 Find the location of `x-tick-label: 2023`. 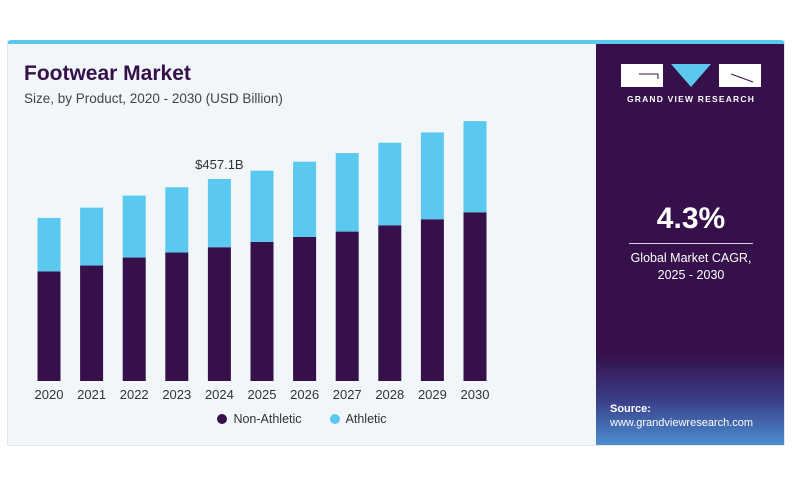

x-tick-label: 2023 is located at coordinates (176, 394).